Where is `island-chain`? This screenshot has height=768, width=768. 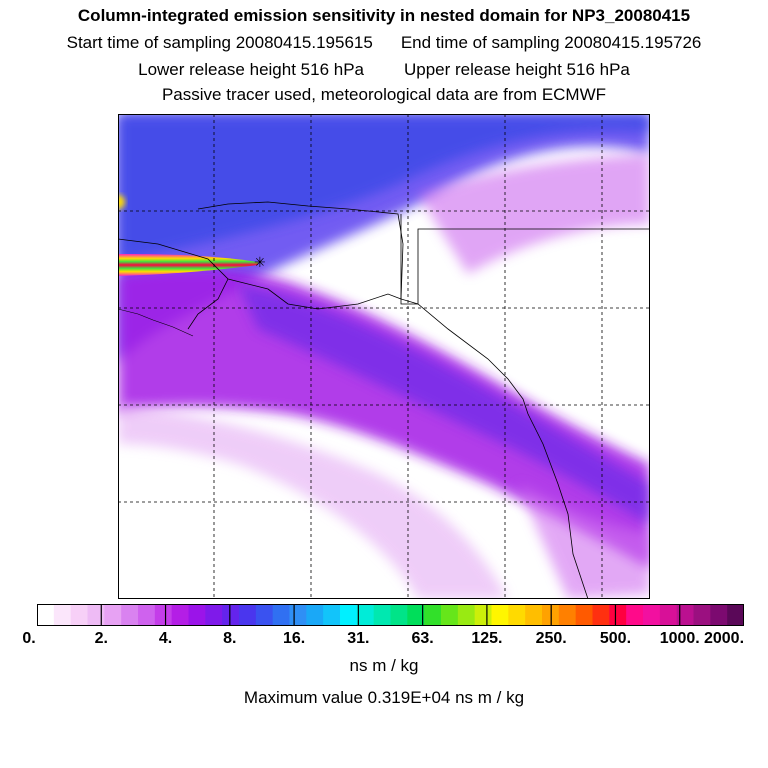 island-chain is located at coordinates (156, 322).